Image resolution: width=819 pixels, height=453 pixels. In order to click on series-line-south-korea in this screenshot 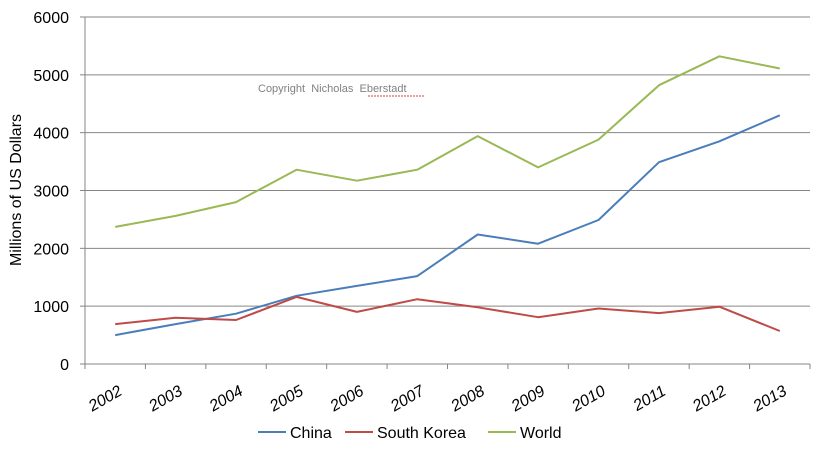, I will do `click(448, 313)`.